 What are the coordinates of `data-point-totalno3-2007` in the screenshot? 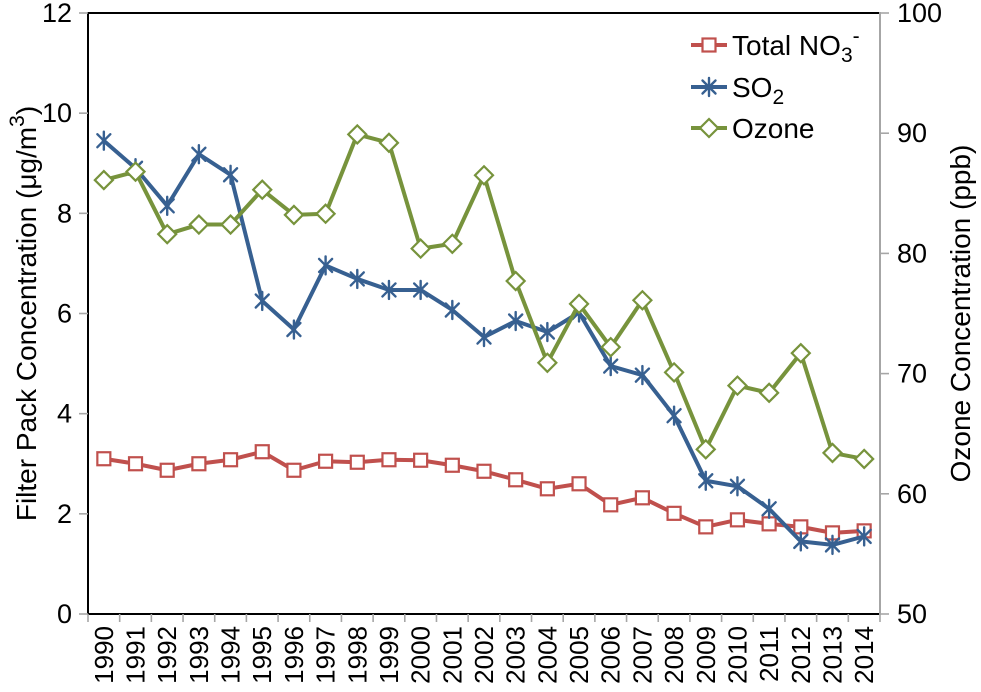 It's located at (642, 498).